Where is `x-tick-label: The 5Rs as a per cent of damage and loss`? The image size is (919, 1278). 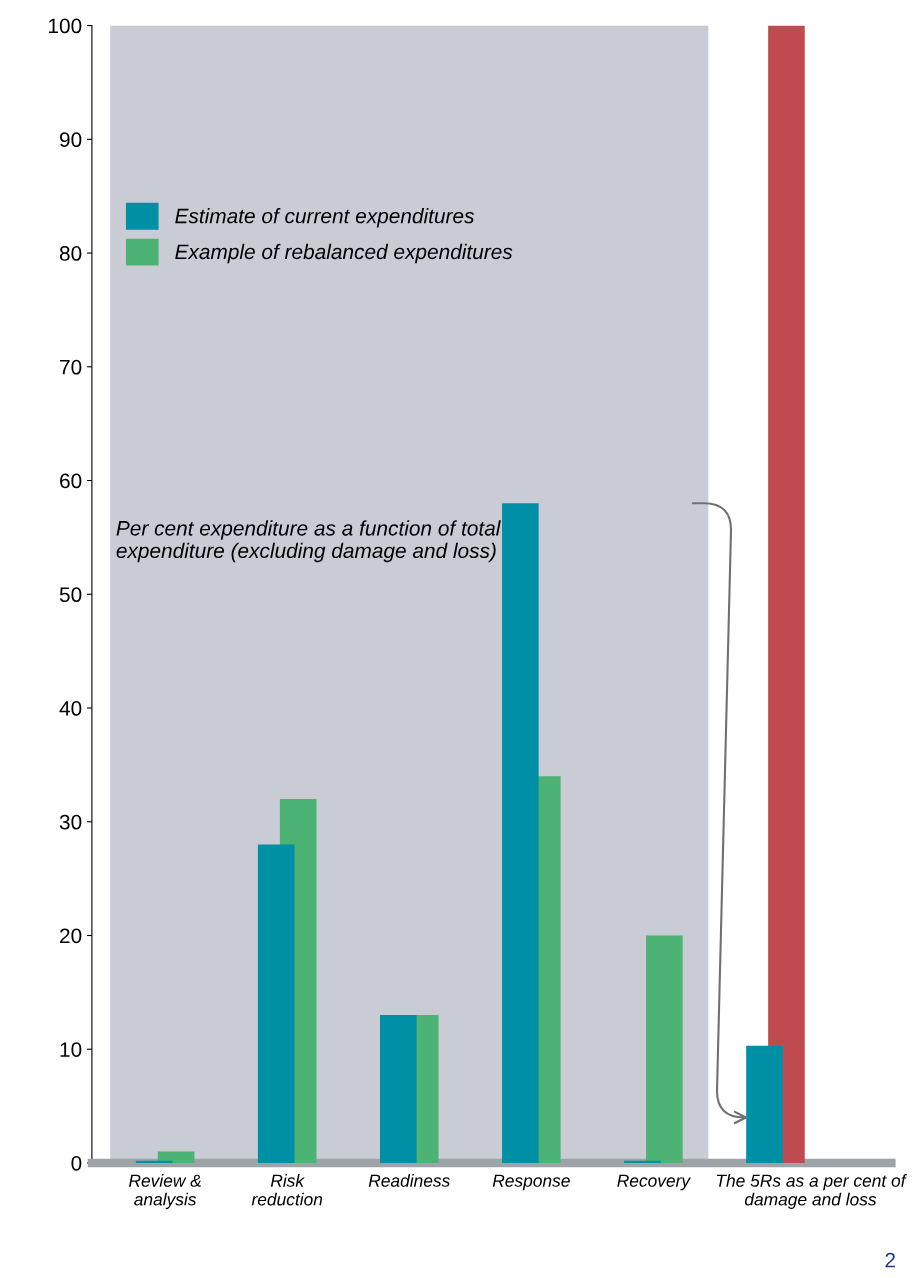
x-tick-label: The 5Rs as a per cent of damage and loss is located at coordinates (812, 1191).